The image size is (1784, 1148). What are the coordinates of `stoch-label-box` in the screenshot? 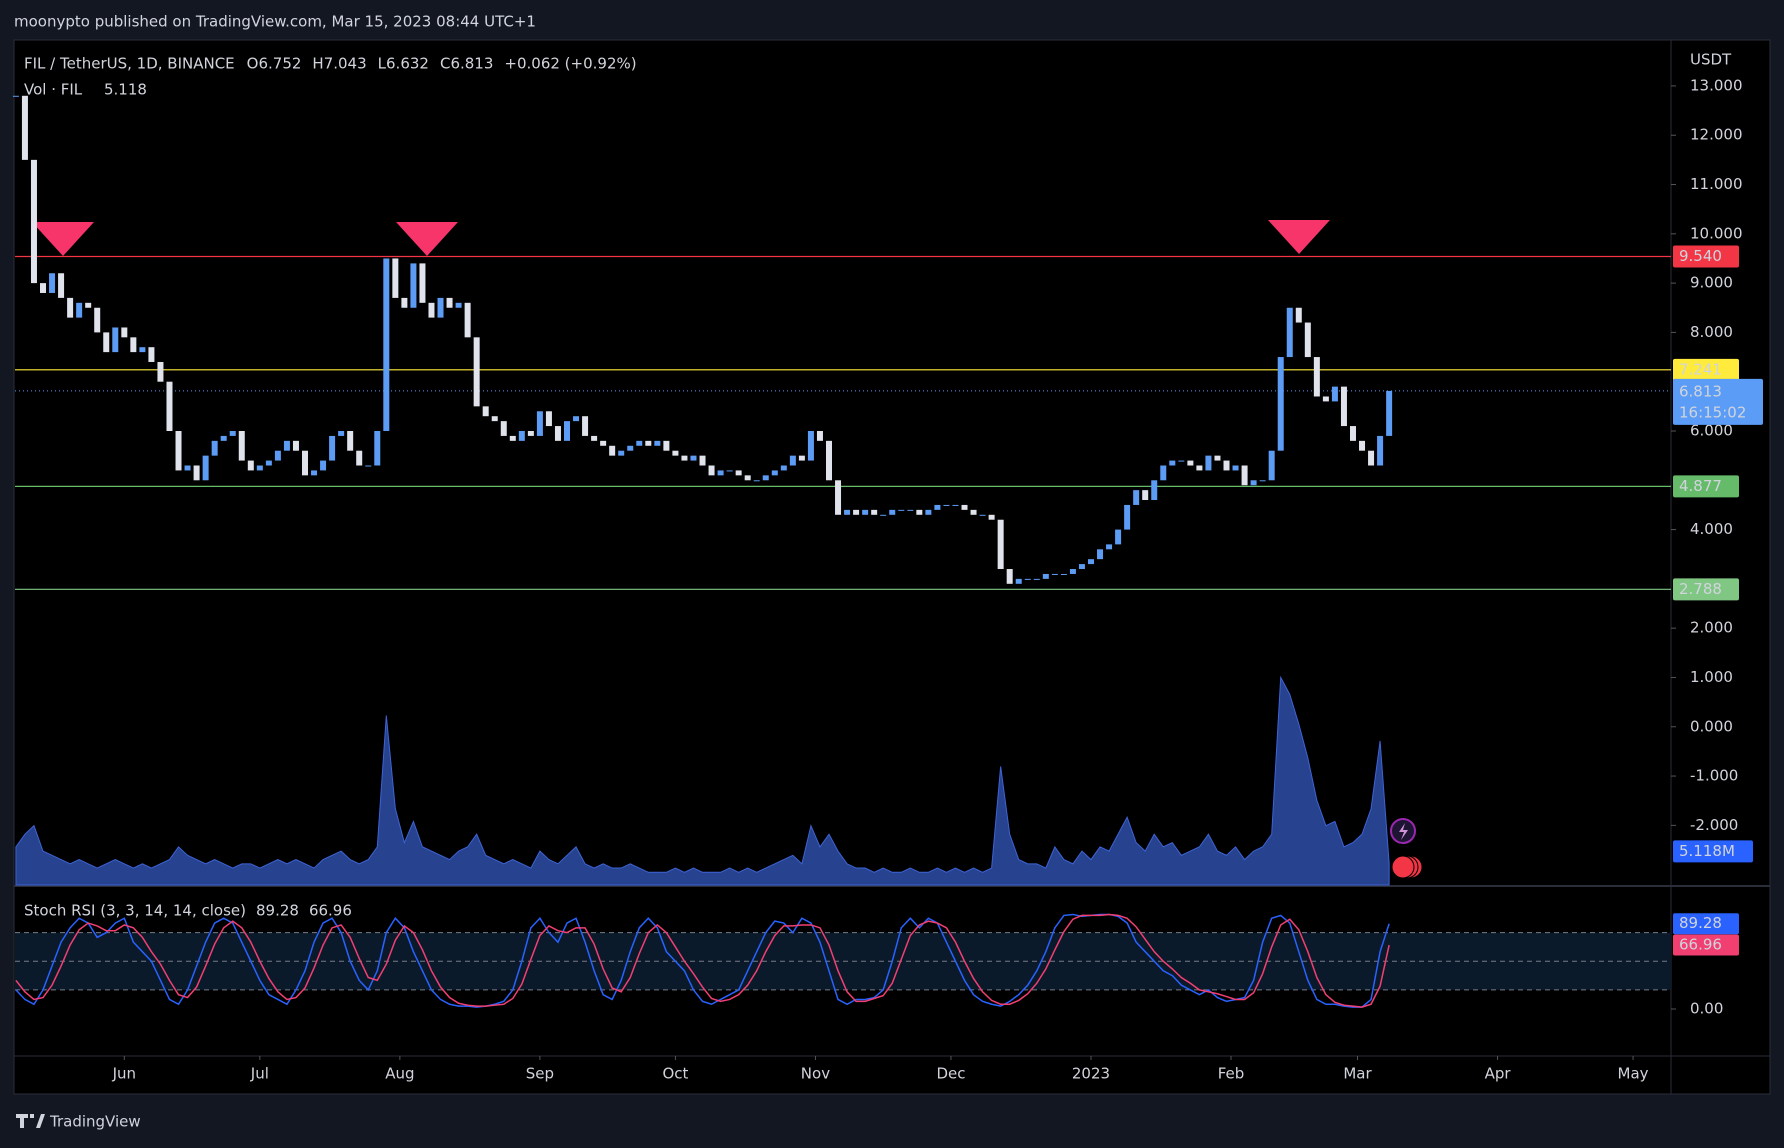 It's located at (1706, 945).